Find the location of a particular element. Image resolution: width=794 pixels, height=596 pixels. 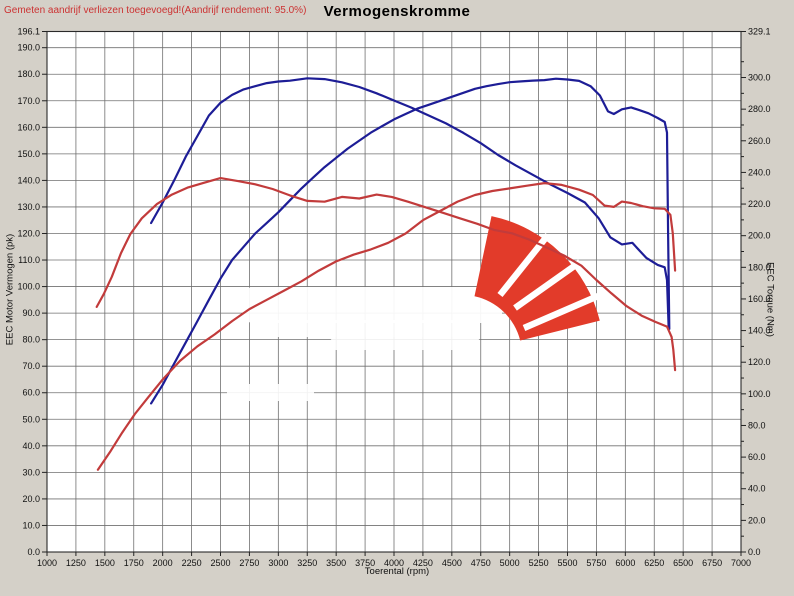

x-tick-label: 5750 is located at coordinates (596, 563).